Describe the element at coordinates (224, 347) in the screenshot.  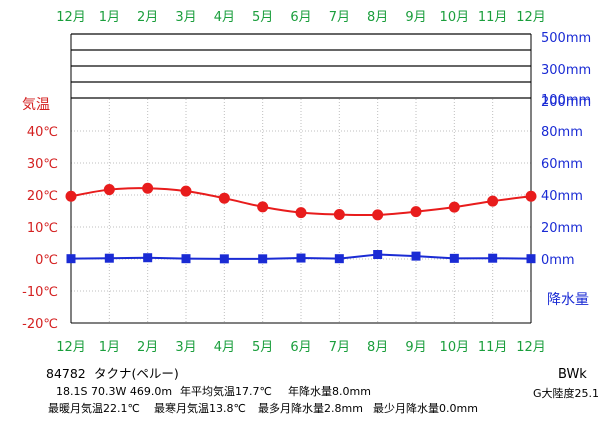
I see `month-label-bottom: 4月` at that location.